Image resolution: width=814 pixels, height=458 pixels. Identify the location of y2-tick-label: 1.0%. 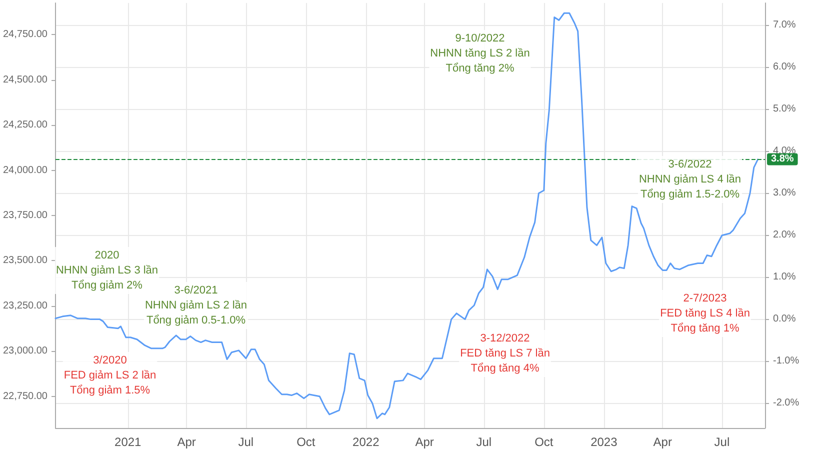
(784, 276).